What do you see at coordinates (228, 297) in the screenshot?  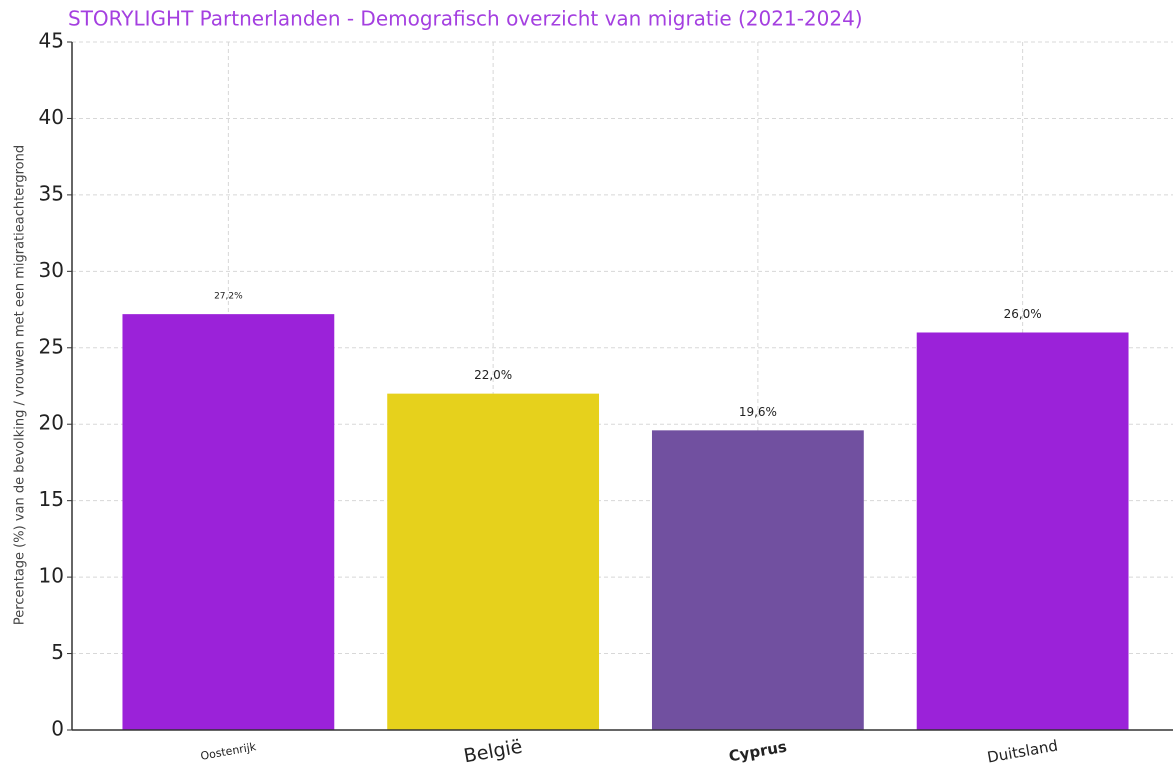 I see `value-label: 27,2%` at bounding box center [228, 297].